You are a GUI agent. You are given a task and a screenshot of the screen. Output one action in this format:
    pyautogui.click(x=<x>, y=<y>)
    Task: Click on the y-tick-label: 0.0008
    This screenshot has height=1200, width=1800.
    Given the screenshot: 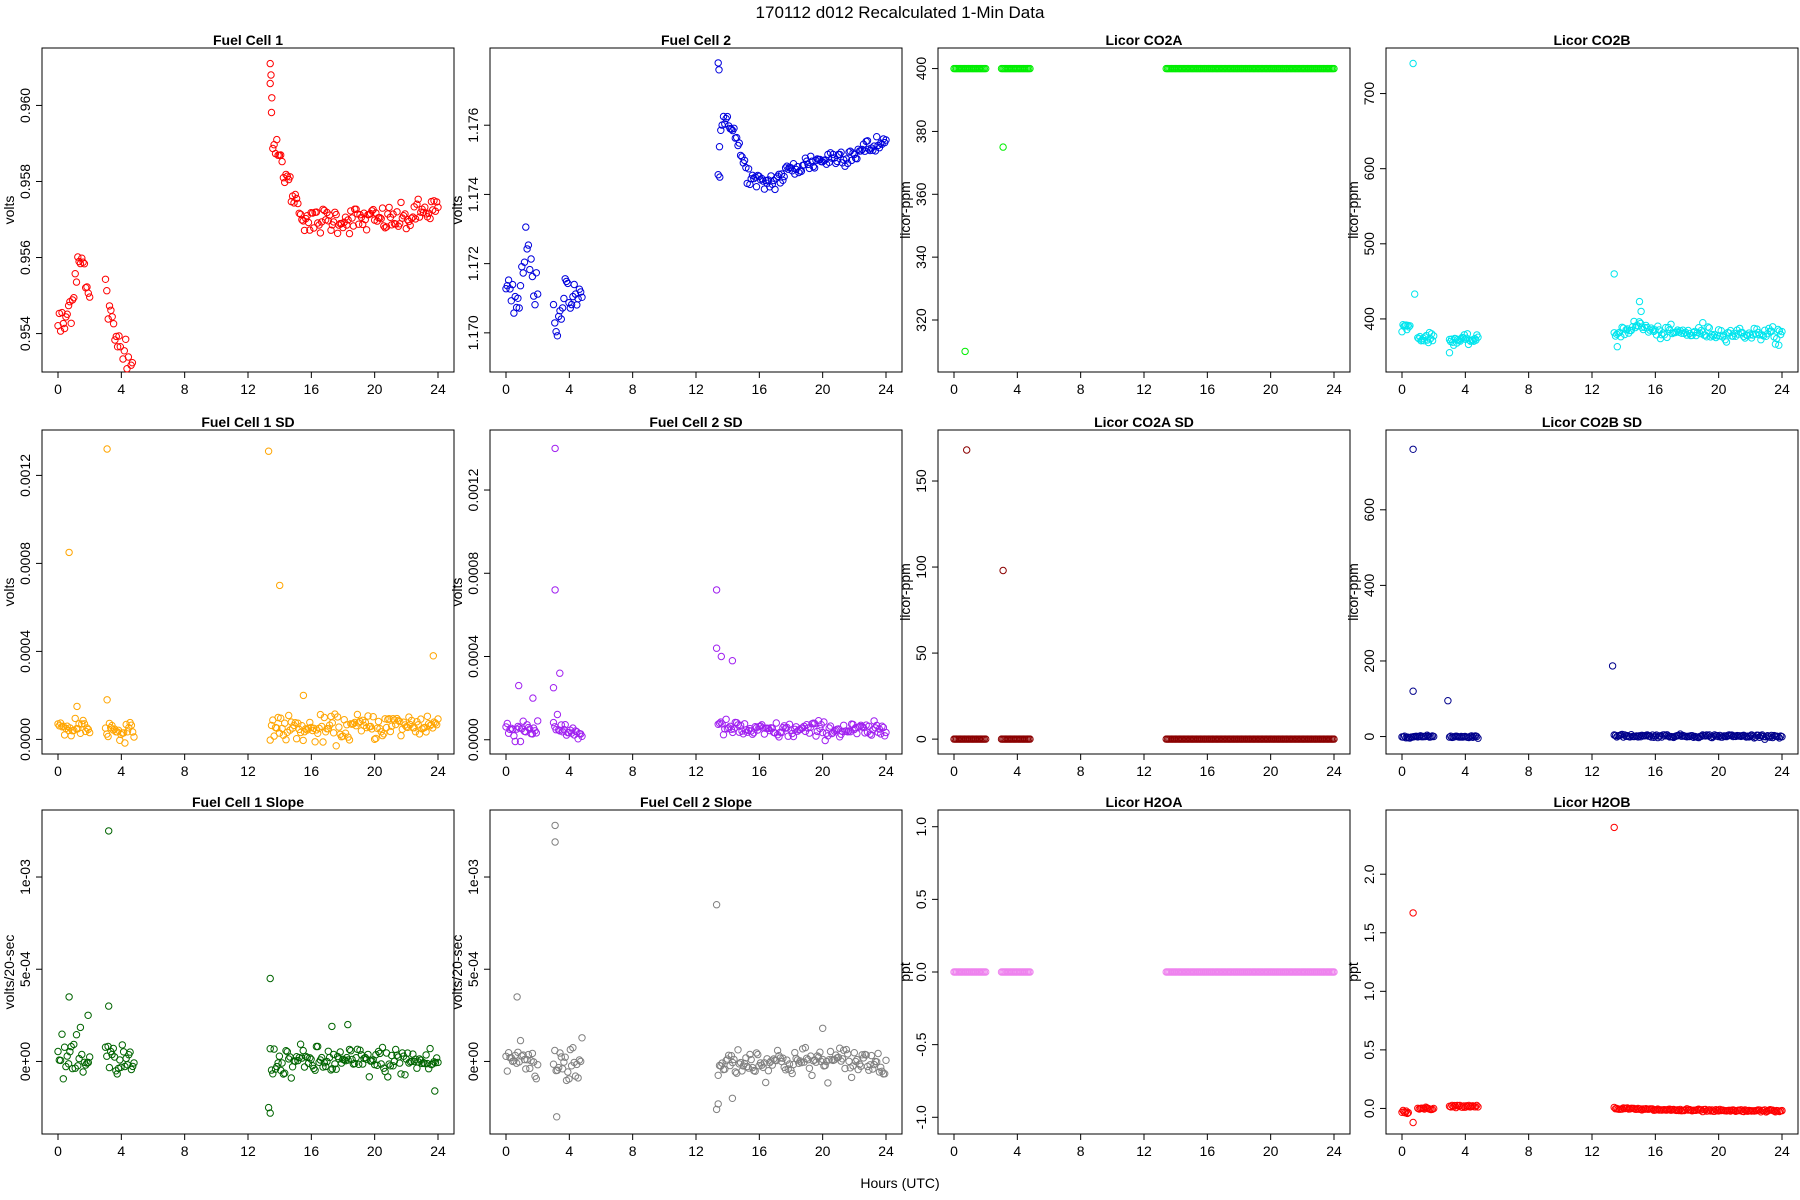 What is the action you would take?
    pyautogui.click(x=473, y=573)
    